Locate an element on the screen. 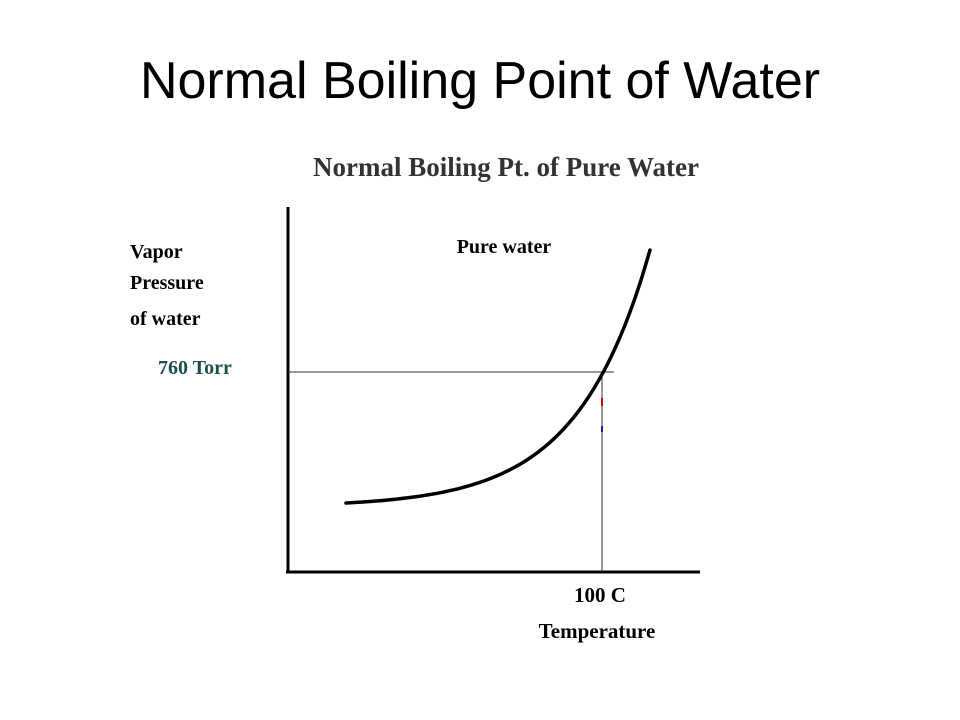  chart-title: Normal Boiling Pt. of Pure Water is located at coordinates (506, 167).